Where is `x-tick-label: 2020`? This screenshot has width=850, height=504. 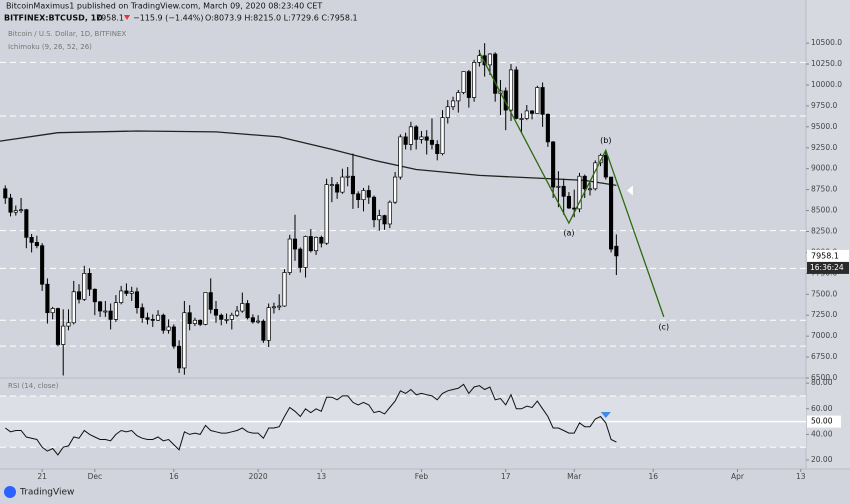 x-tick-label: 2020 is located at coordinates (258, 476).